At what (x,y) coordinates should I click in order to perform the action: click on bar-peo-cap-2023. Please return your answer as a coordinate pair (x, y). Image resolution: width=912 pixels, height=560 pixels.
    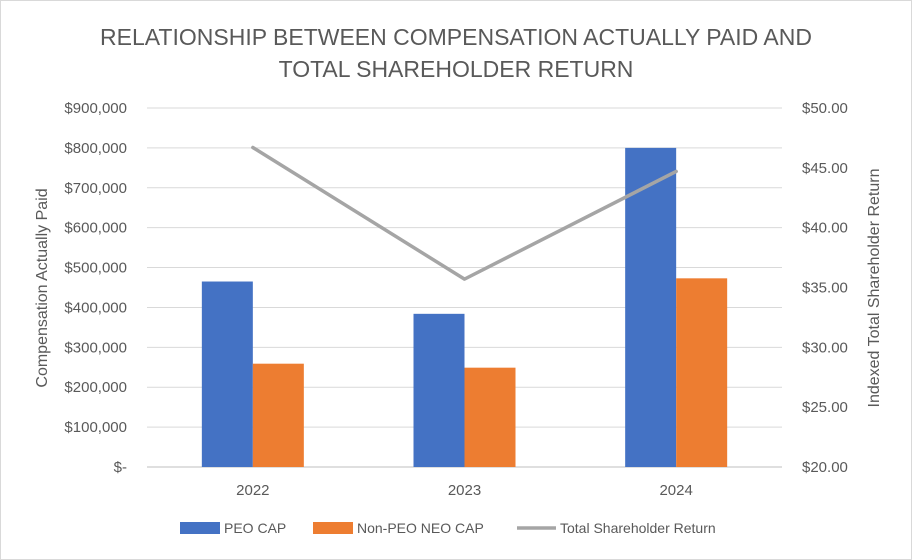
    Looking at the image, I should click on (439, 390).